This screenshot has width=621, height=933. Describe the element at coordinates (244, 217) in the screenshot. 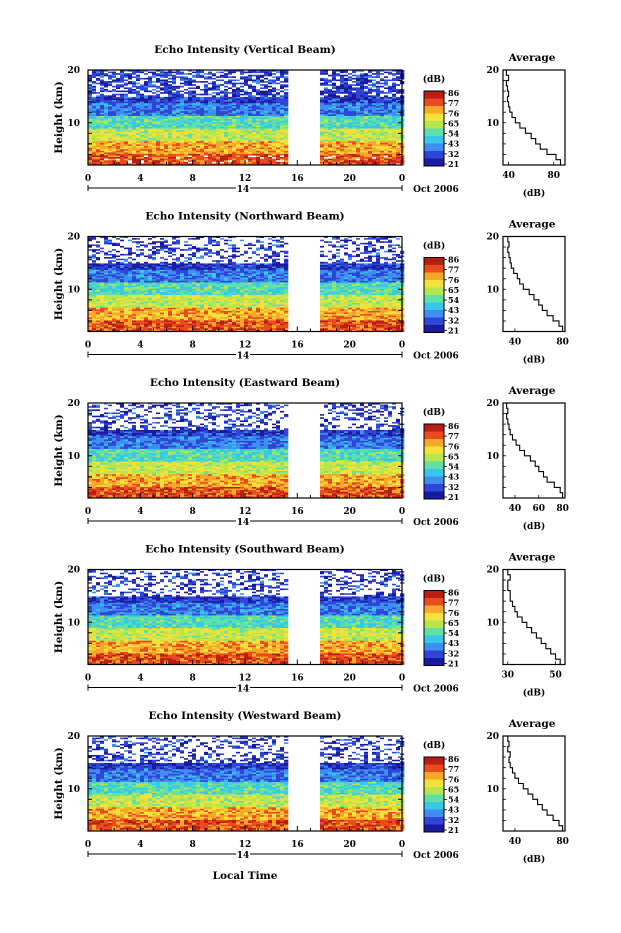

I see `panel-title: Echo Intensity (Northward Beam)` at that location.